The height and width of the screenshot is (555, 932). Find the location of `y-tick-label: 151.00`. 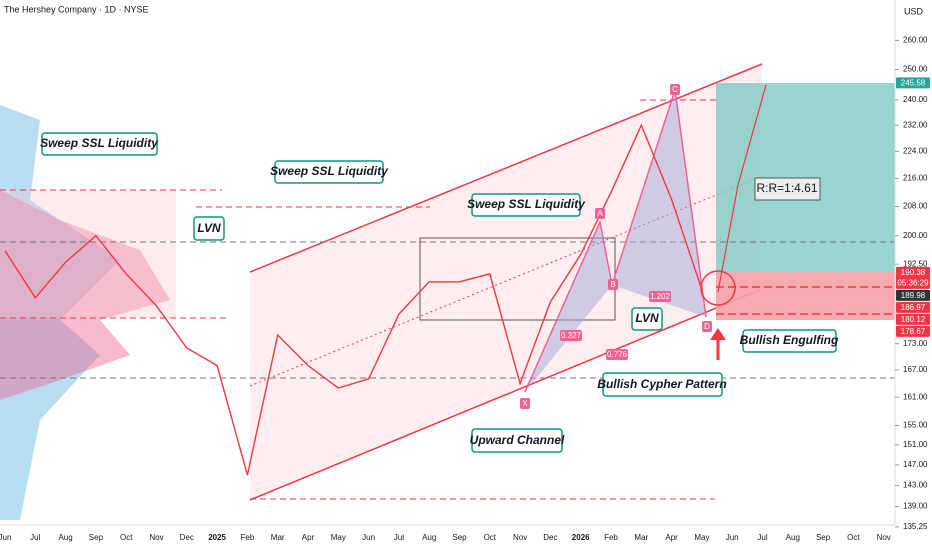

y-tick-label: 151.00 is located at coordinates (915, 444).